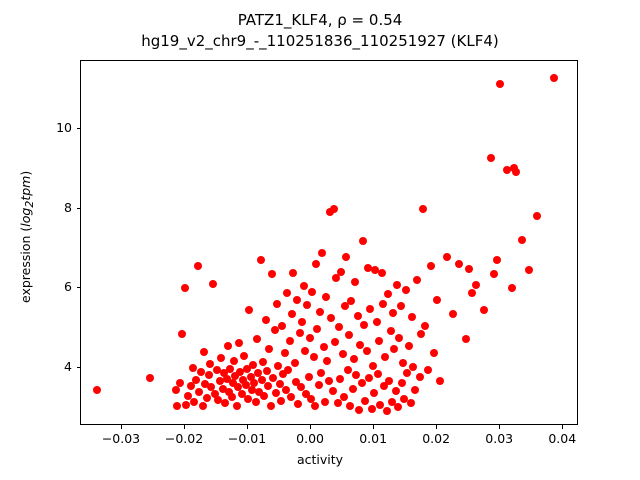 The image size is (640, 480). What do you see at coordinates (68, 207) in the screenshot?
I see `y-tick-label: 8` at bounding box center [68, 207].